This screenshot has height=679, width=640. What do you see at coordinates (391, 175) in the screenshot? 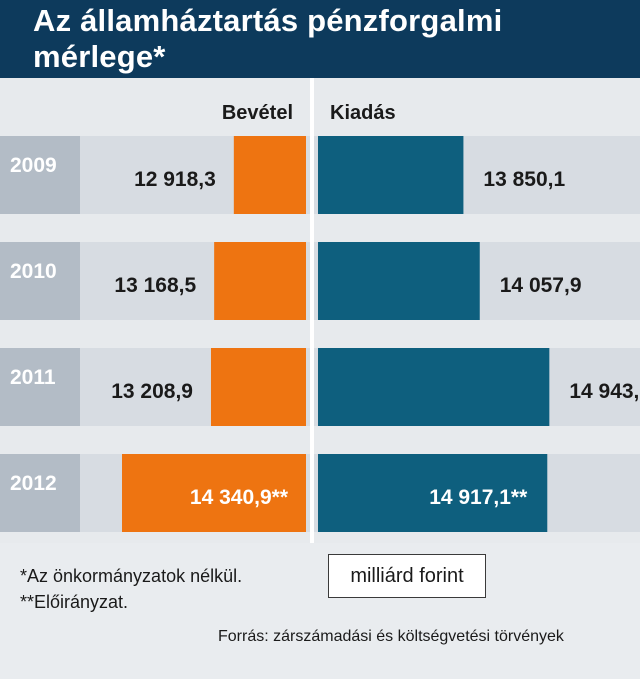
I see `bar-kiadas-2009` at bounding box center [391, 175].